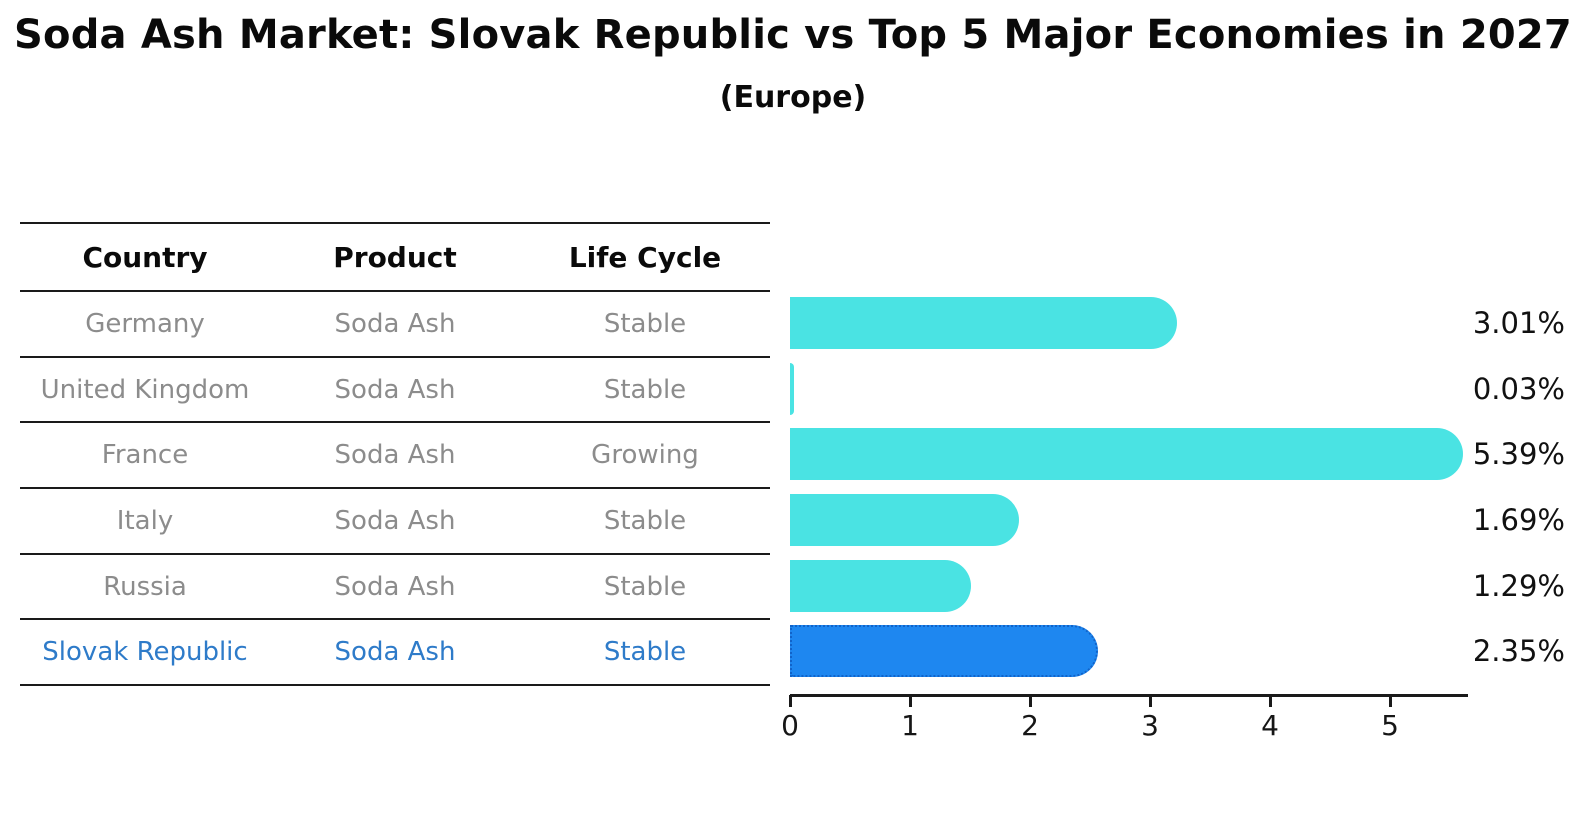 This screenshot has width=1586, height=823. What do you see at coordinates (1518, 651) in the screenshot?
I see `bar-value-label: 2.35%` at bounding box center [1518, 651].